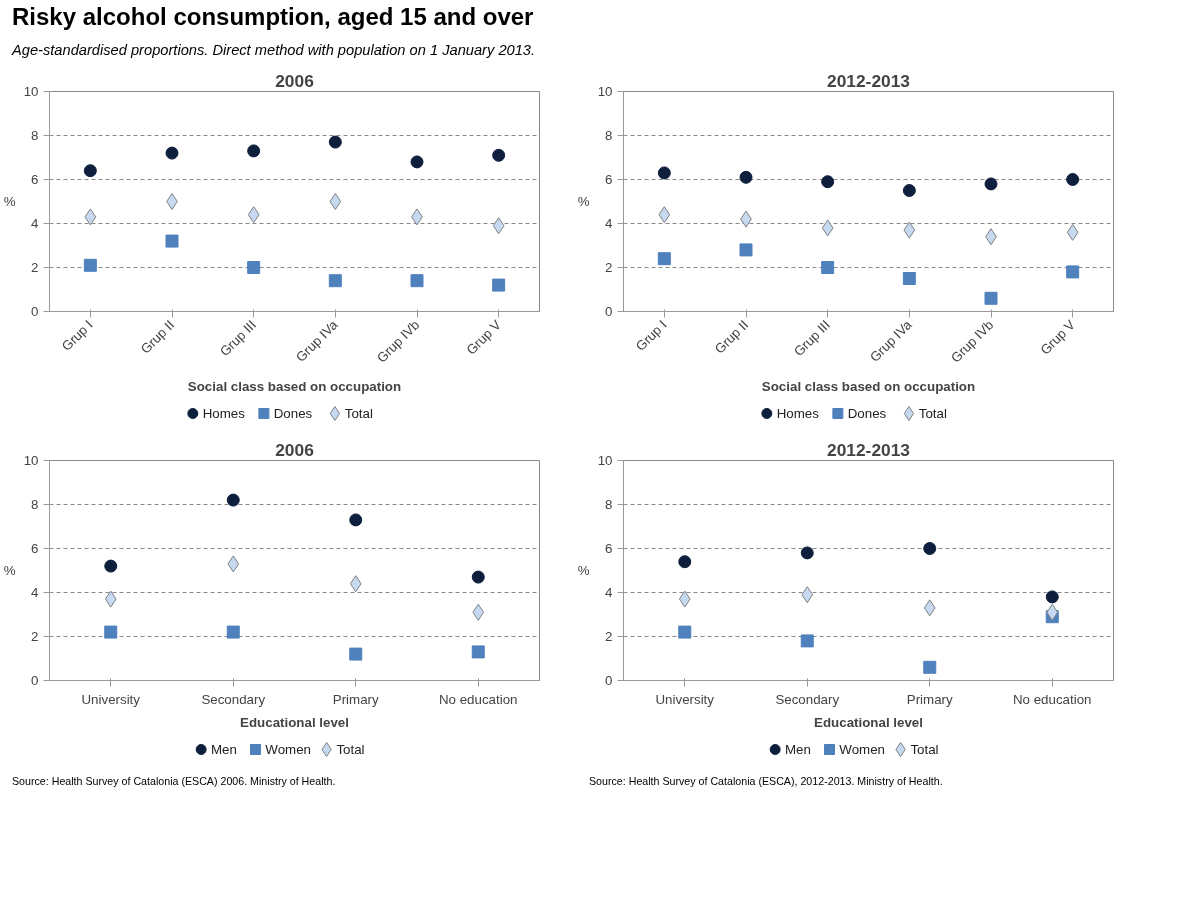  What do you see at coordinates (174, 782) in the screenshot?
I see `source-note: Source: Health Survey of Catalonia (ESCA) 2006. Ministry of Health.` at bounding box center [174, 782].